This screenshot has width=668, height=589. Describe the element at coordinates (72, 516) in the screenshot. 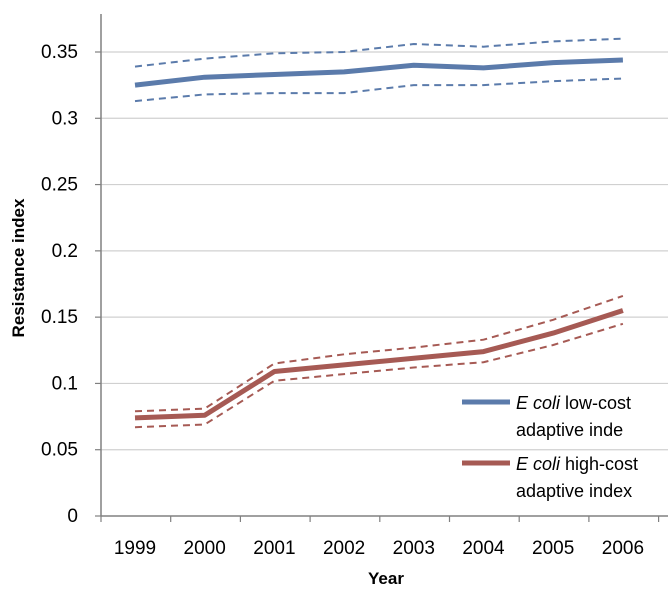

I see `y-tick-label: 0` at that location.